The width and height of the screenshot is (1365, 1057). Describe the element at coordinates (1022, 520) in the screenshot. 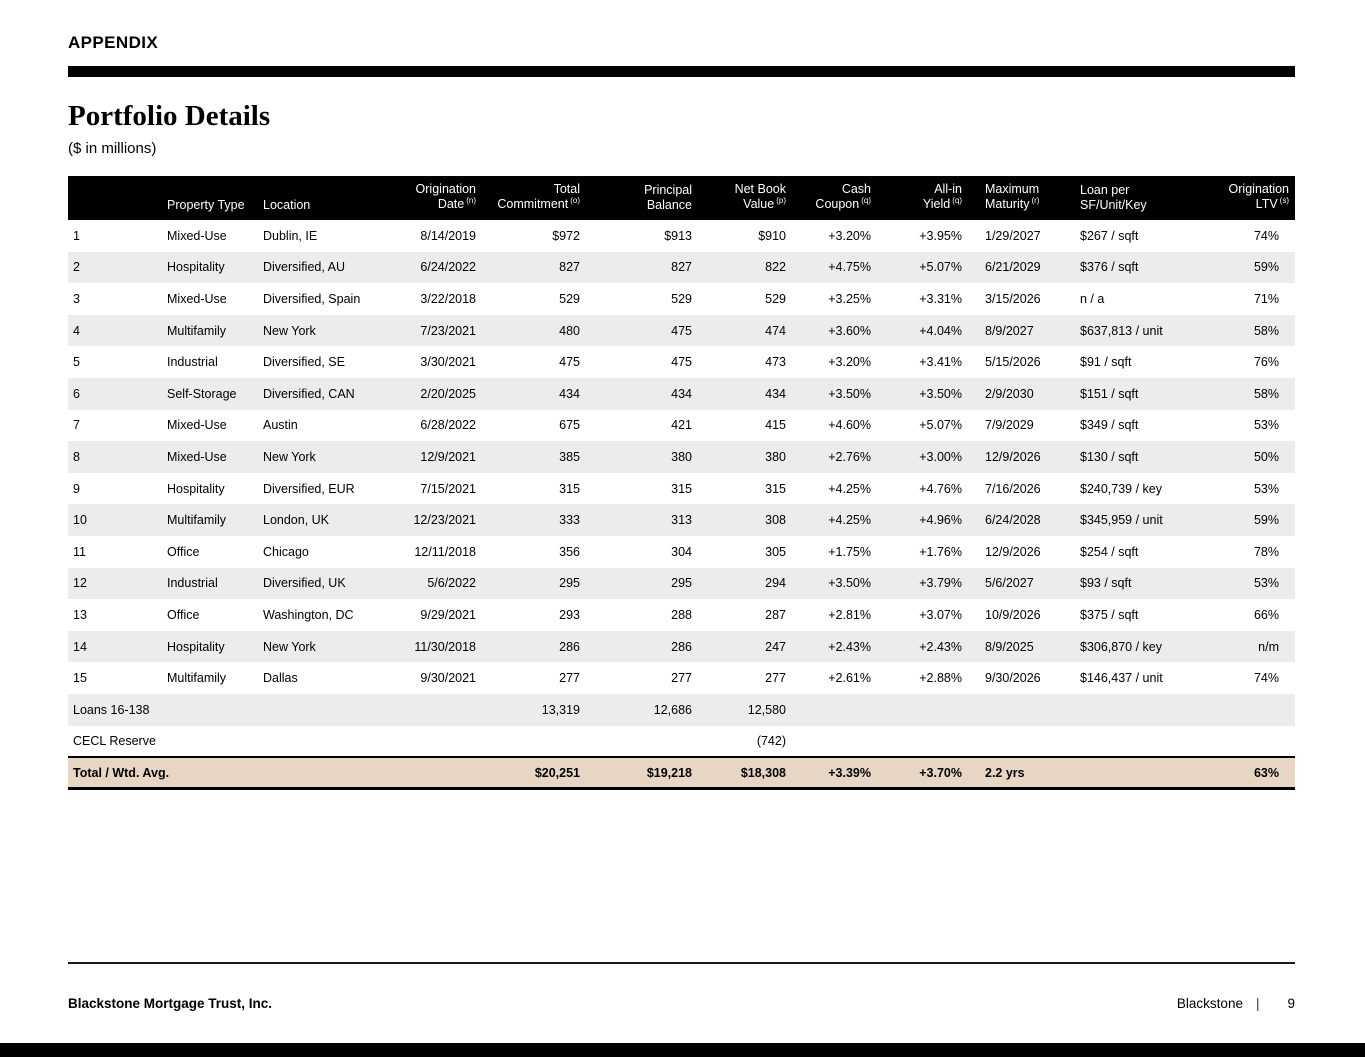

I see `cell-maximum-maturity: 6/24/2028` at that location.